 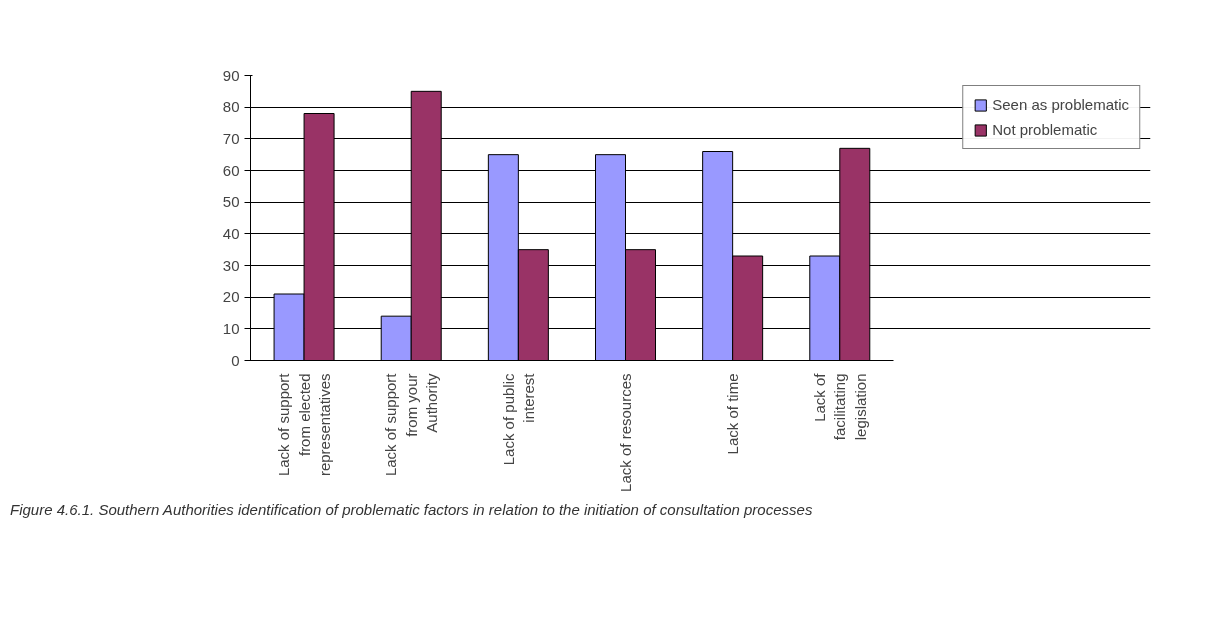 What do you see at coordinates (231, 328) in the screenshot?
I see `y-tick-label: 10` at bounding box center [231, 328].